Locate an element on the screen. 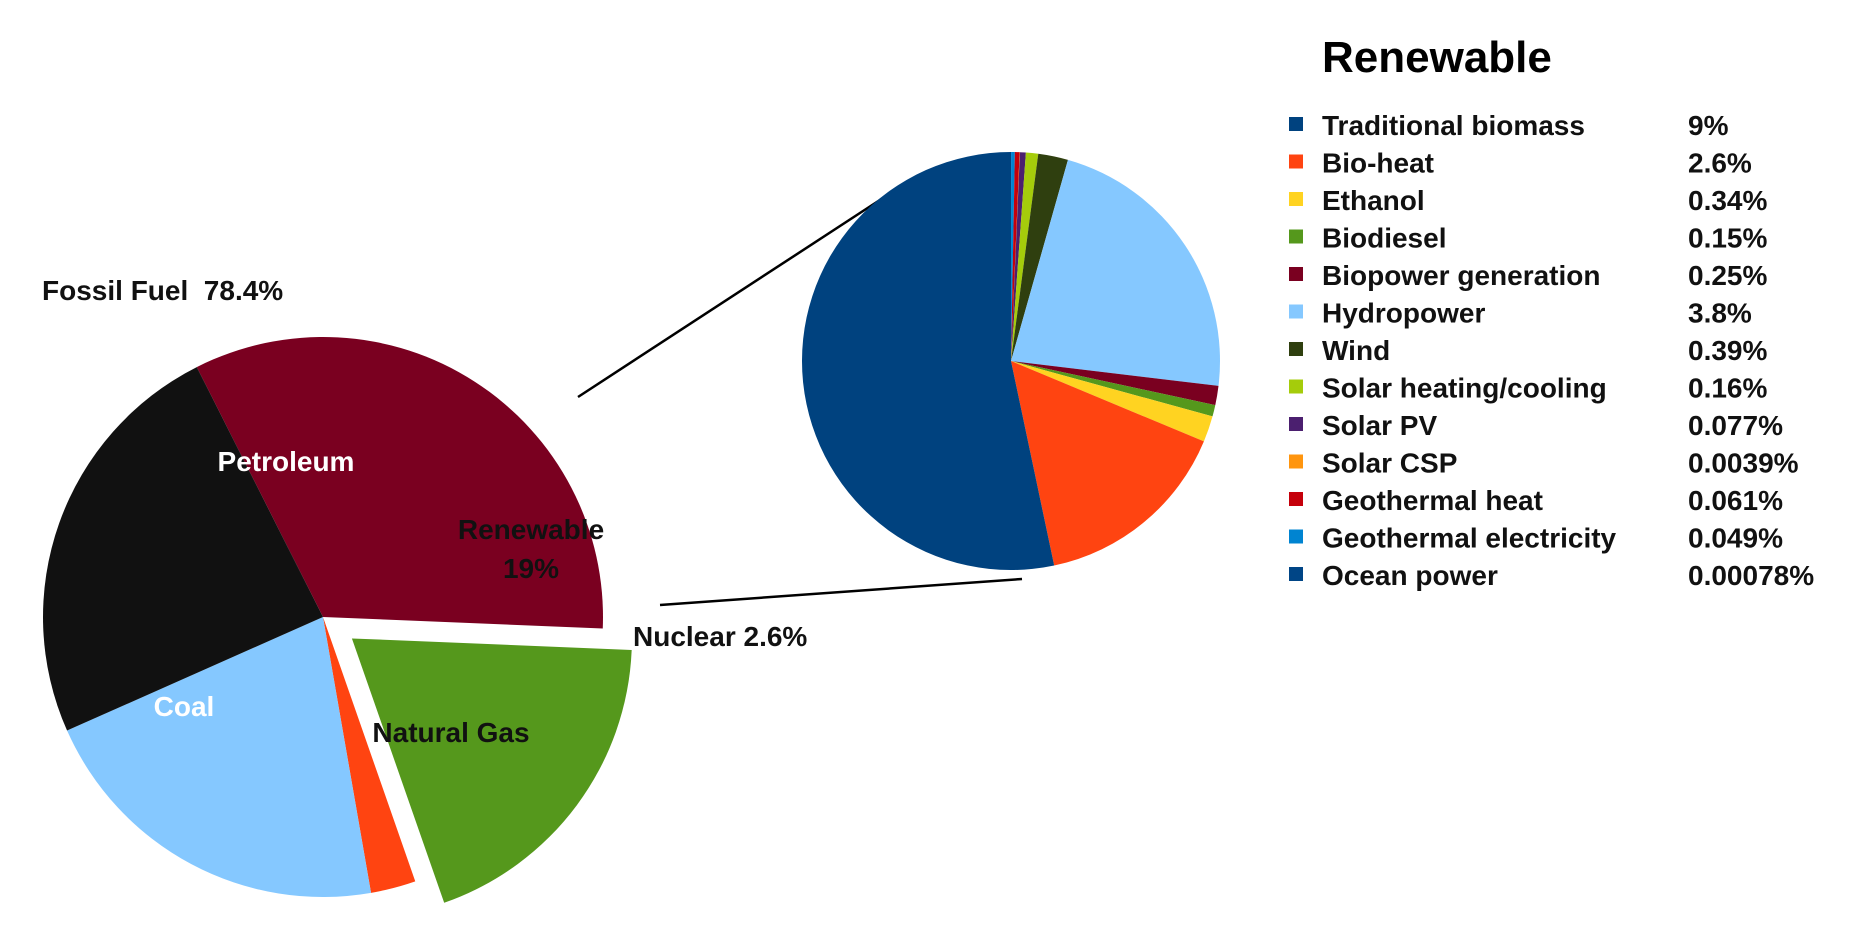  legend-label: Ethanol is located at coordinates (1373, 200).